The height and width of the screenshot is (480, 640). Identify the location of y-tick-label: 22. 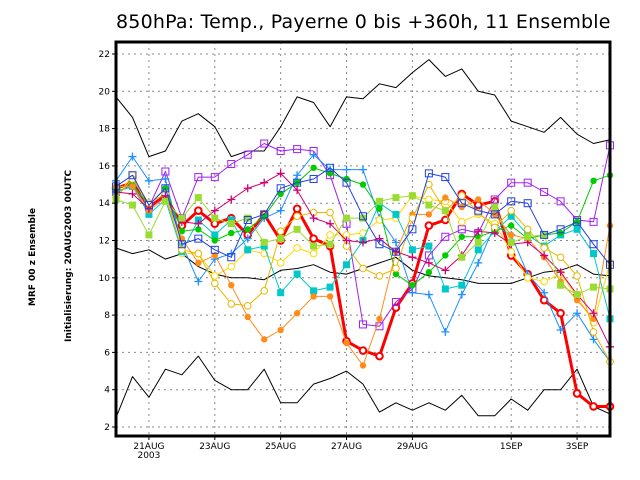
(104, 55).